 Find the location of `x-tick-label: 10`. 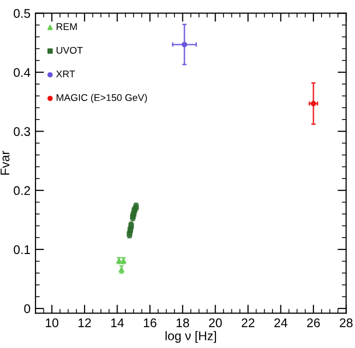

x-tick-label: 10 is located at coordinates (52, 323).